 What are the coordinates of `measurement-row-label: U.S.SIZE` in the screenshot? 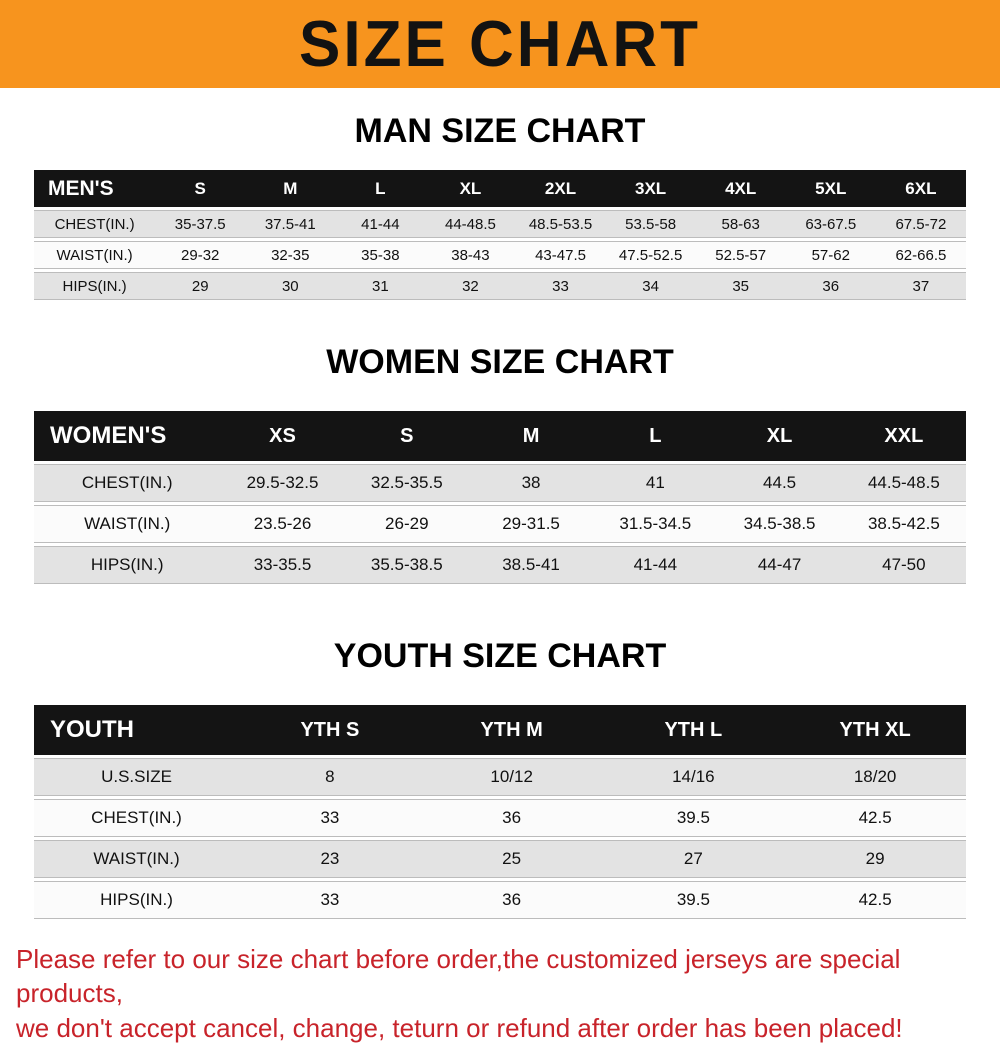 It's located at (137, 777).